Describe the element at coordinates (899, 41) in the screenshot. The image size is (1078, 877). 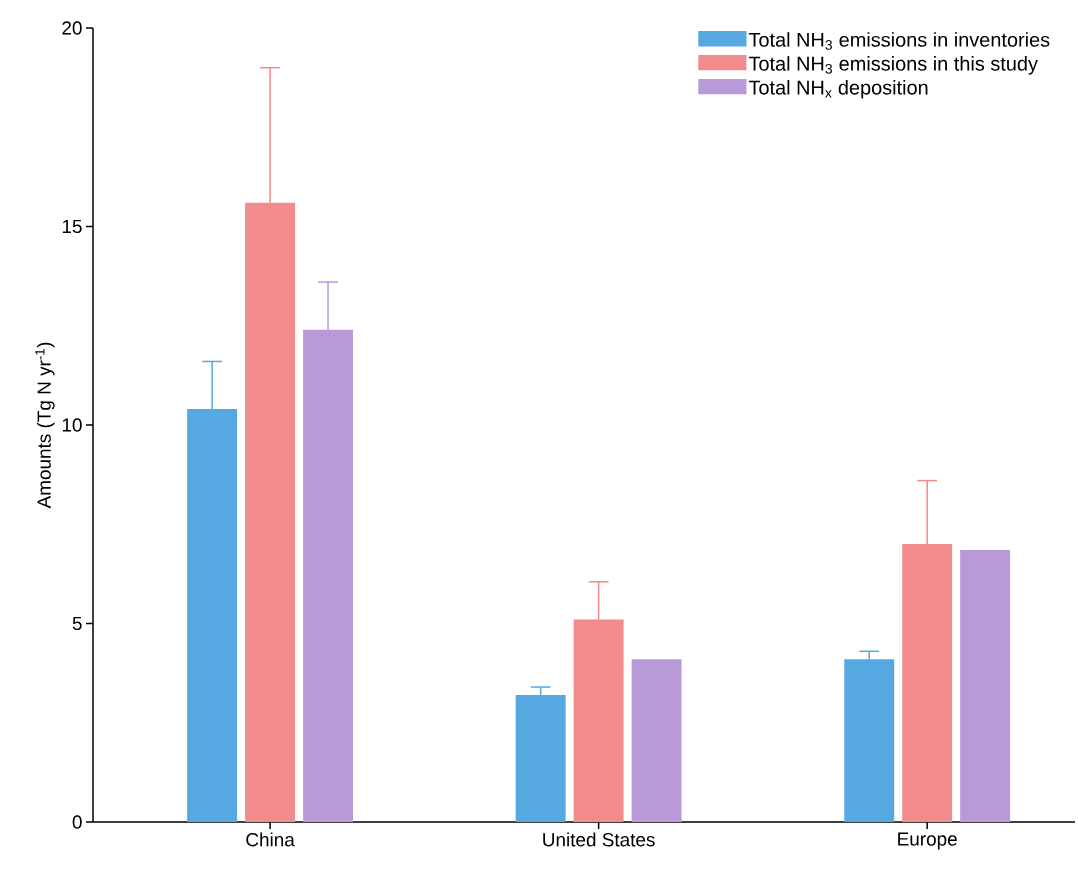
I see `legend-label: Total NH$_{3}$ emissions in inventories` at that location.